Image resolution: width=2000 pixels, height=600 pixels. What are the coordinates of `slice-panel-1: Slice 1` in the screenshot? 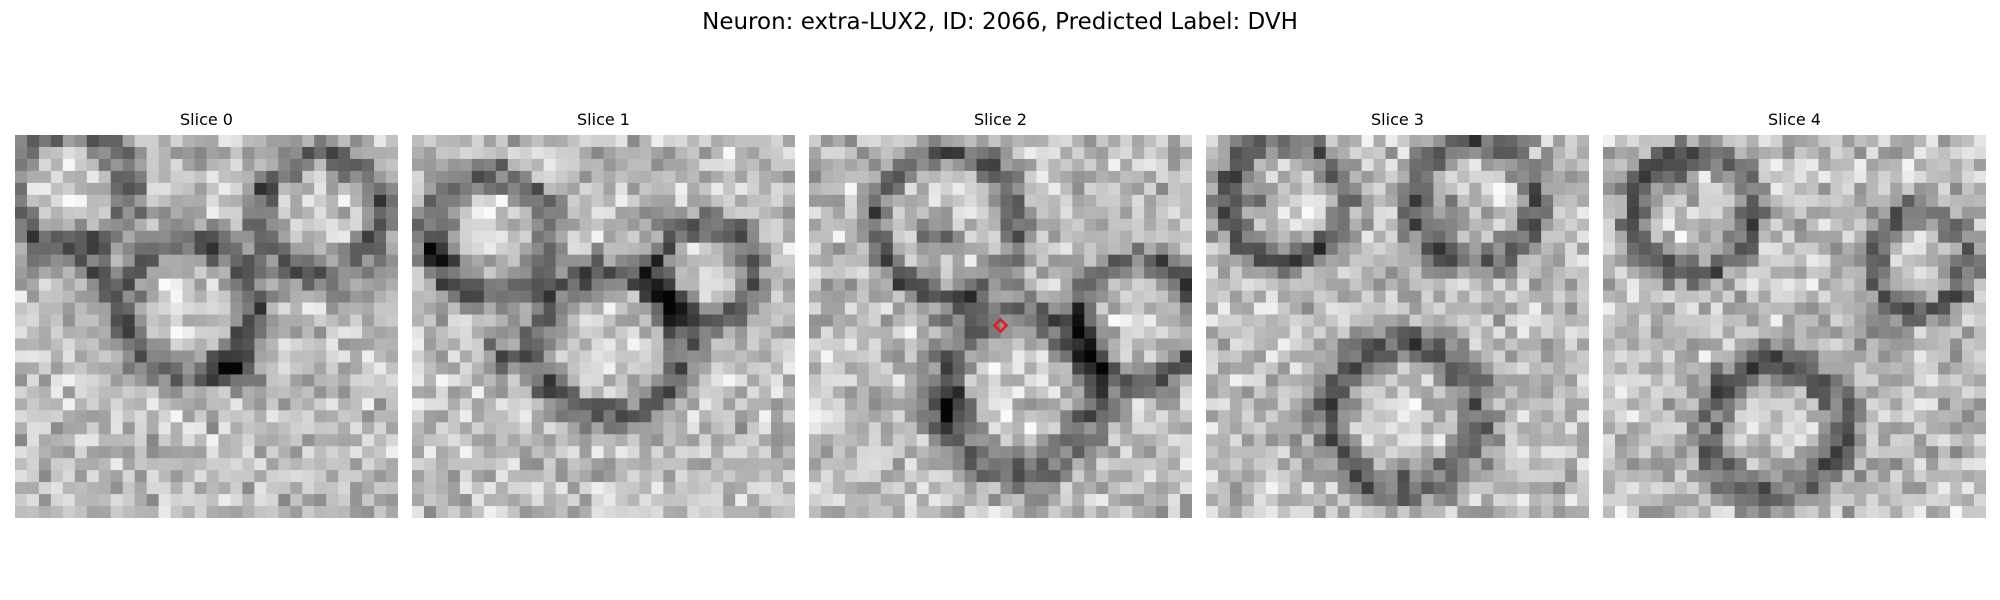 It's located at (603, 314).